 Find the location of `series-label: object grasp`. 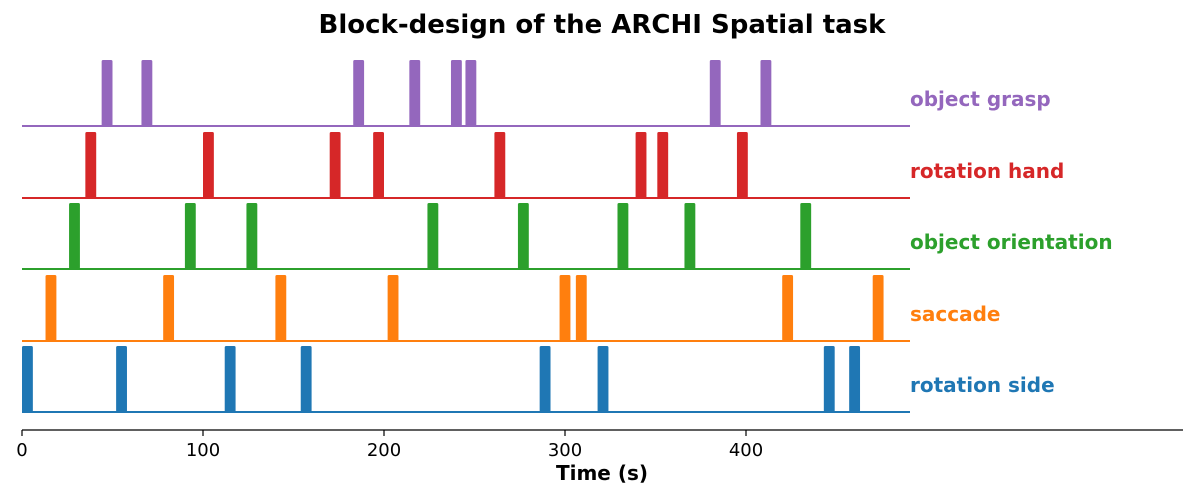

series-label: object grasp is located at coordinates (980, 99).